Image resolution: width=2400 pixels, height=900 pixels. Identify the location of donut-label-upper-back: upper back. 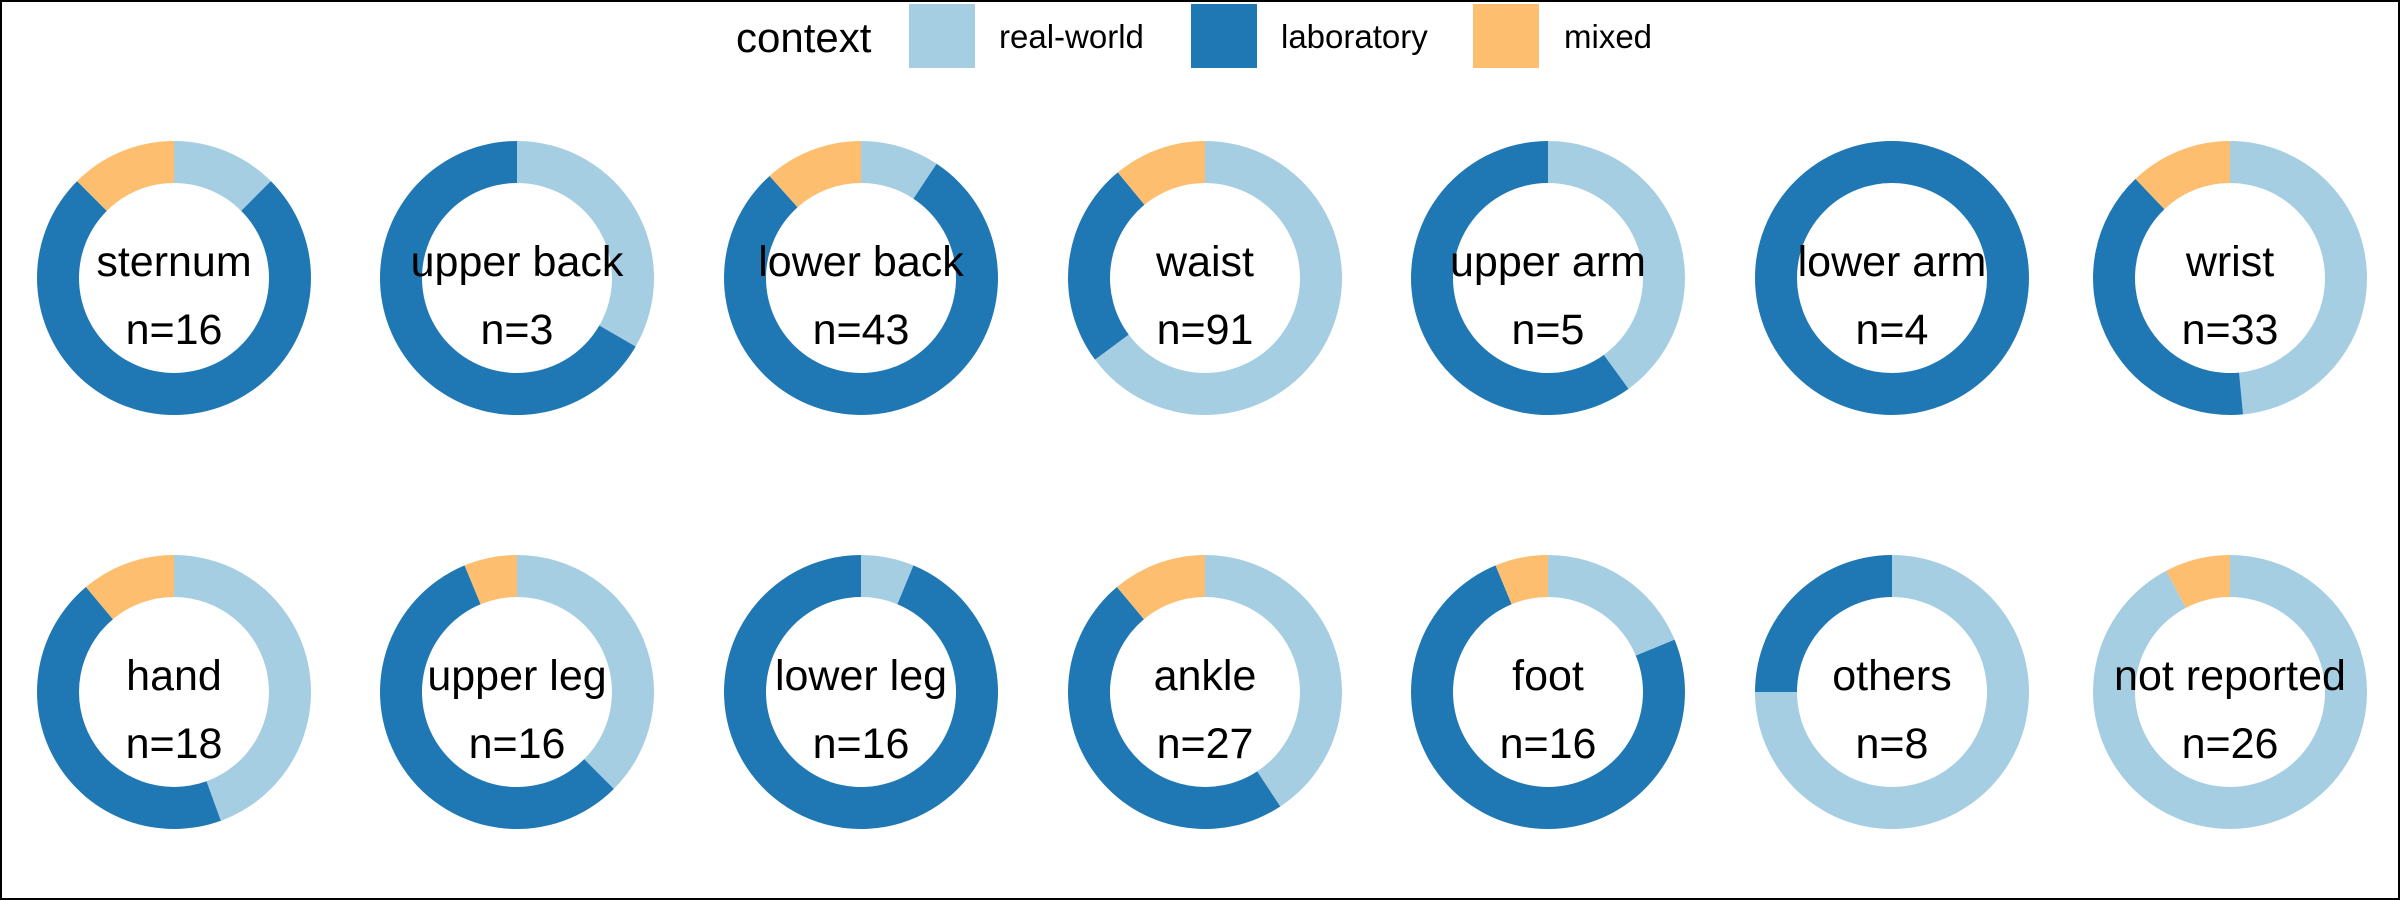
(517, 262).